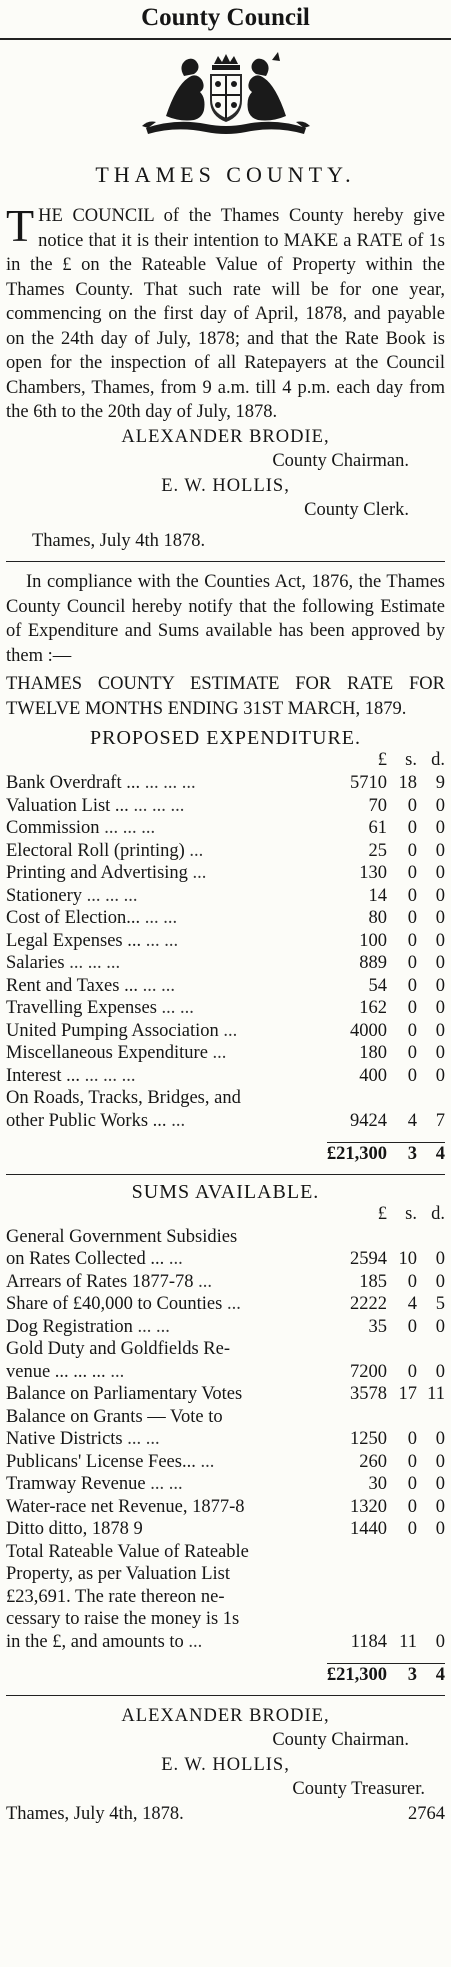  Describe the element at coordinates (378, 828) in the screenshot. I see `amount-pounds: 61` at that location.